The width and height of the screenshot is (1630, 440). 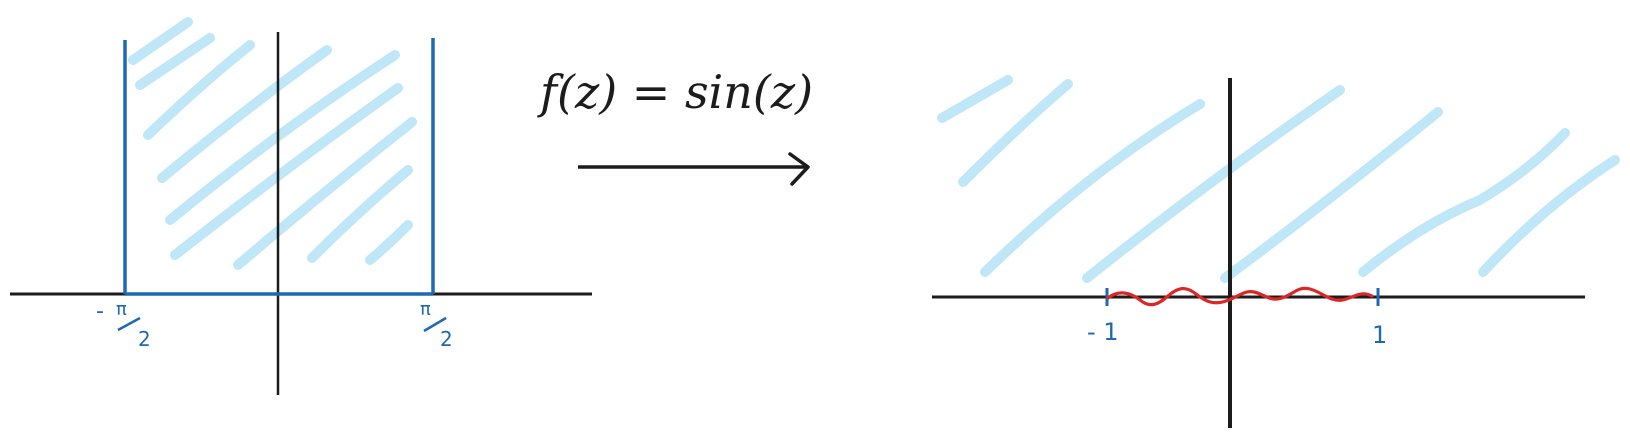 What do you see at coordinates (675, 92) in the screenshot?
I see `mapping-equation: f(z) = sin(z)` at bounding box center [675, 92].